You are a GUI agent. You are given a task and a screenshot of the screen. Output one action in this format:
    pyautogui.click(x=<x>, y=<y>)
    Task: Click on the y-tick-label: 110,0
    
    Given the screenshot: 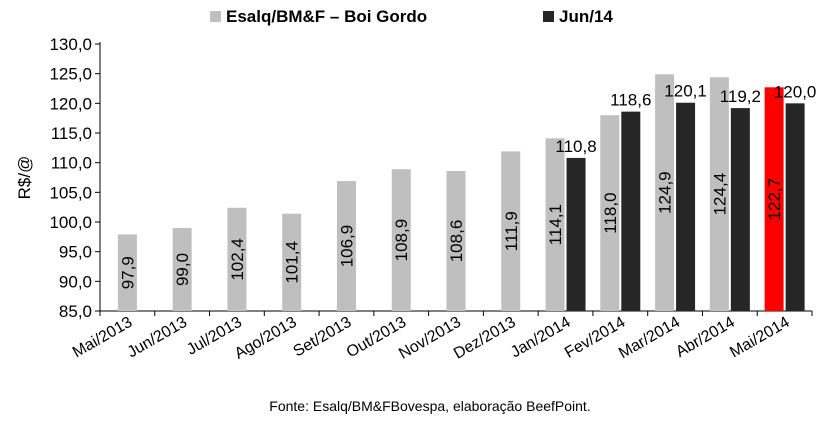 What is the action you would take?
    pyautogui.click(x=71, y=163)
    